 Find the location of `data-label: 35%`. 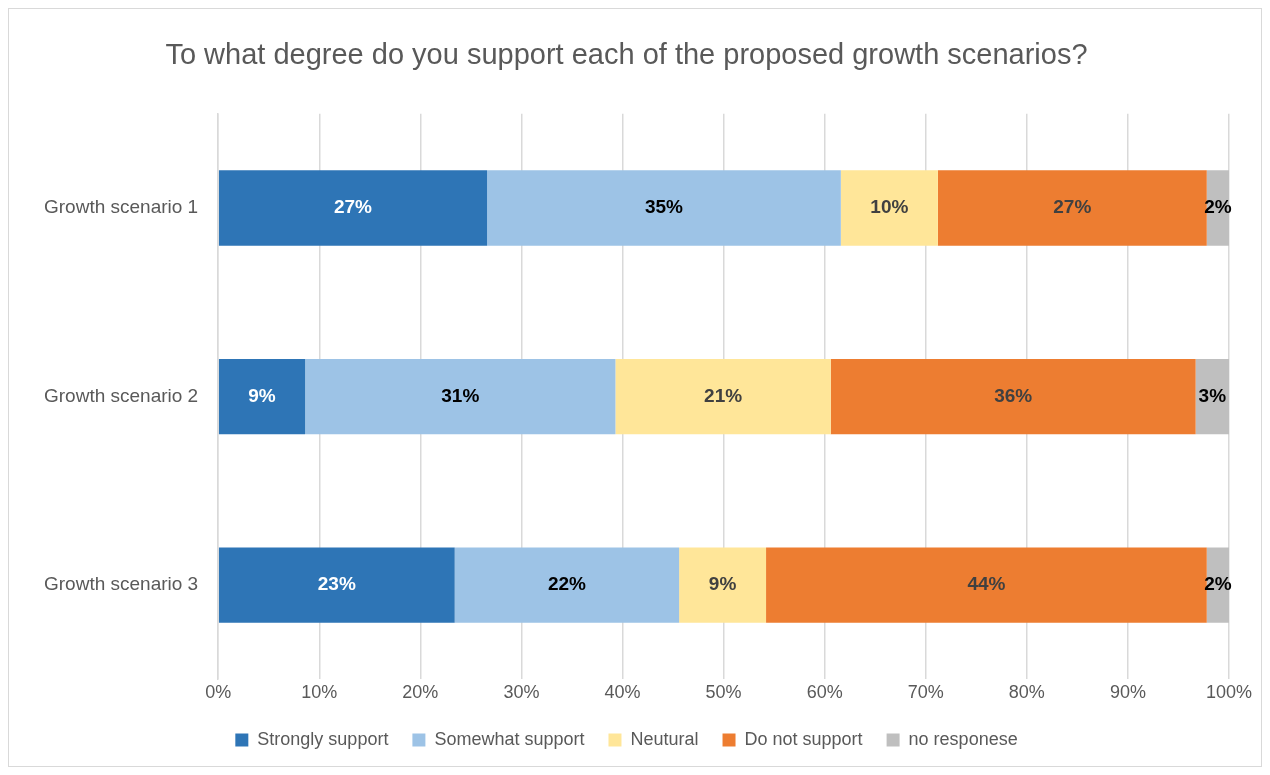

data-label: 35% is located at coordinates (664, 207).